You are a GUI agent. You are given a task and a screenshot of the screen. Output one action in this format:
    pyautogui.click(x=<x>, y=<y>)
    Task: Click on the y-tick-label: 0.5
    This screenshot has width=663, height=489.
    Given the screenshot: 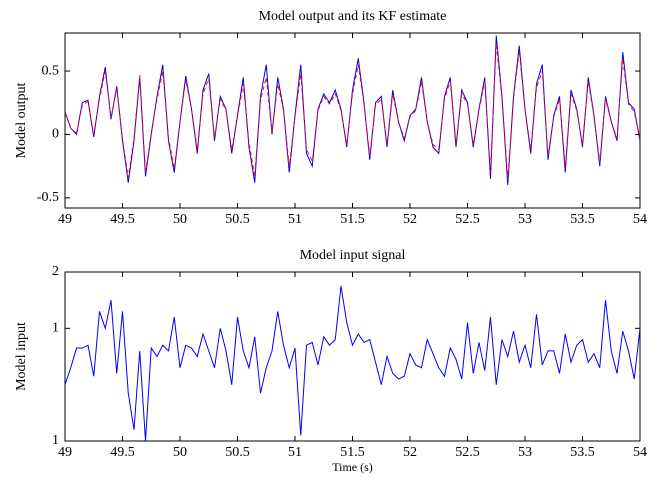 What is the action you would take?
    pyautogui.click(x=51, y=70)
    